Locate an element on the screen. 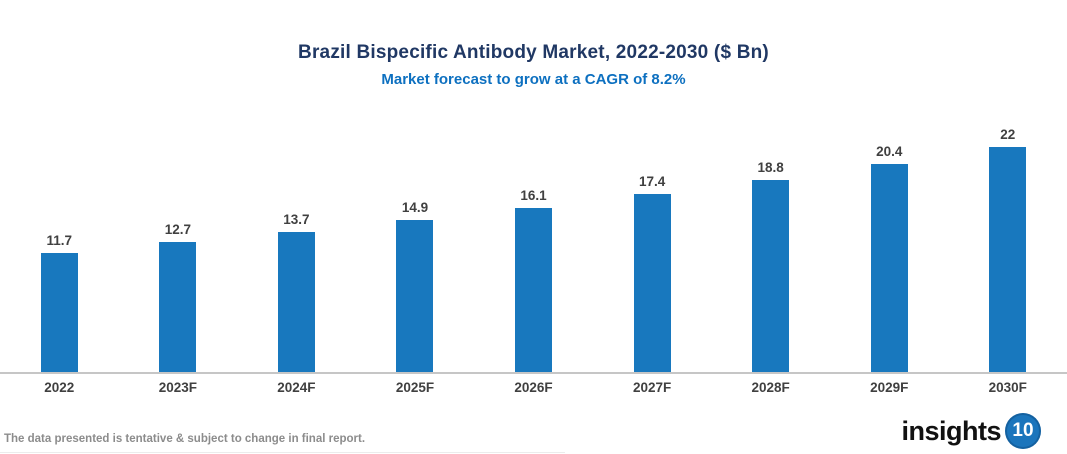 The width and height of the screenshot is (1067, 454). bar-column: 17.4 is located at coordinates (652, 273).